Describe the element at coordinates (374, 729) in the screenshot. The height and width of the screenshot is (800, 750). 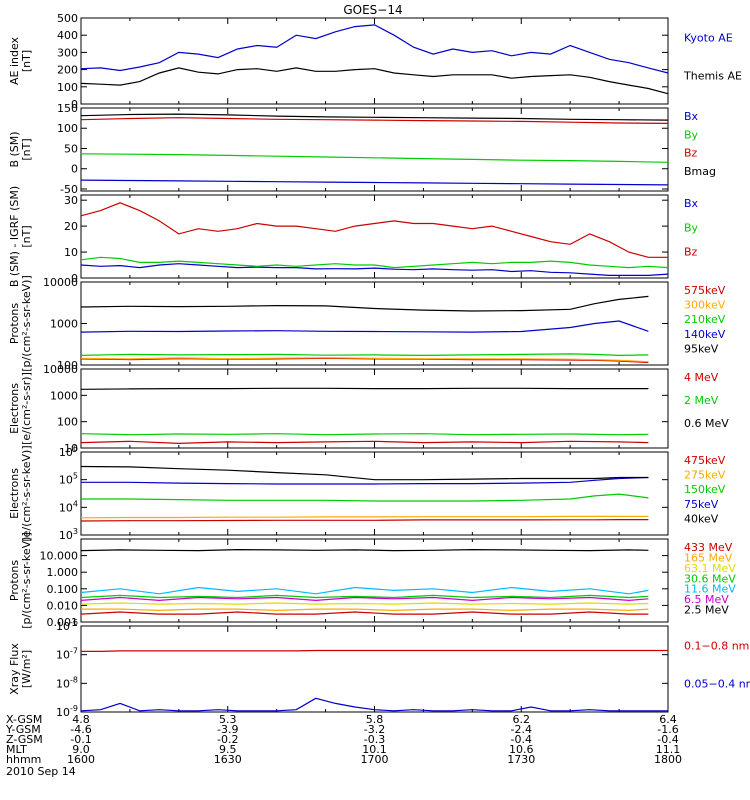
I see `footer-value: -3.2` at that location.